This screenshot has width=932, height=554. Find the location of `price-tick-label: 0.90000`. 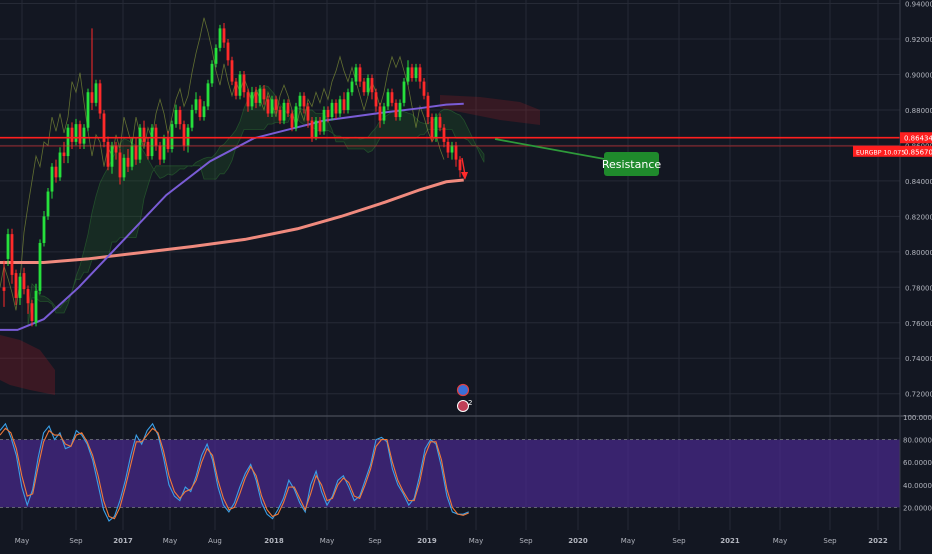

price-tick-label: 0.90000 is located at coordinates (918, 75).